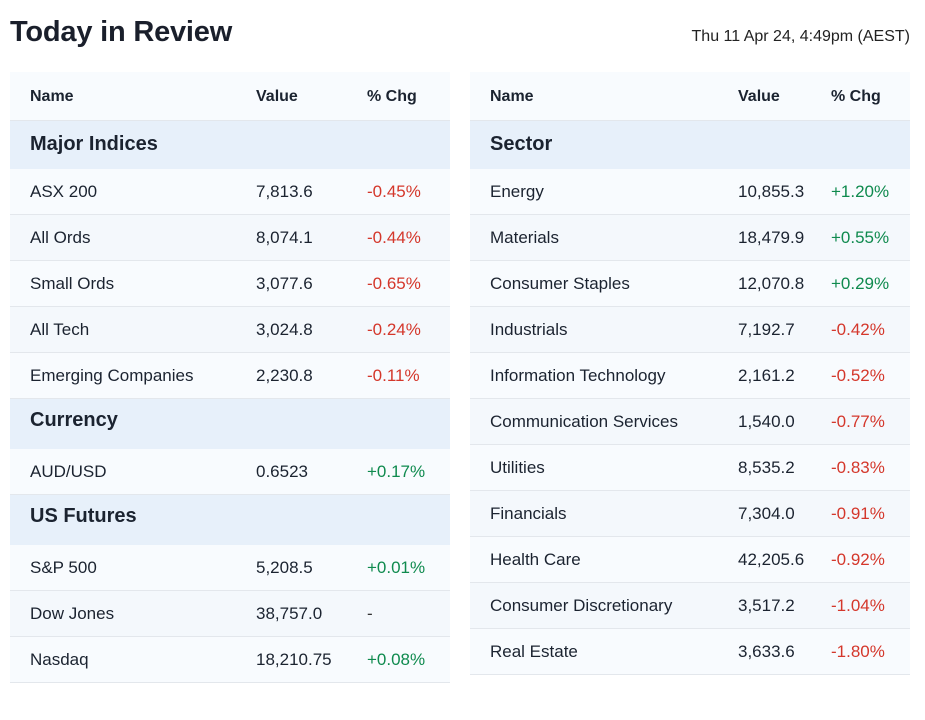 Image resolution: width=925 pixels, height=720 pixels. I want to click on section-header: Currency, so click(230, 424).